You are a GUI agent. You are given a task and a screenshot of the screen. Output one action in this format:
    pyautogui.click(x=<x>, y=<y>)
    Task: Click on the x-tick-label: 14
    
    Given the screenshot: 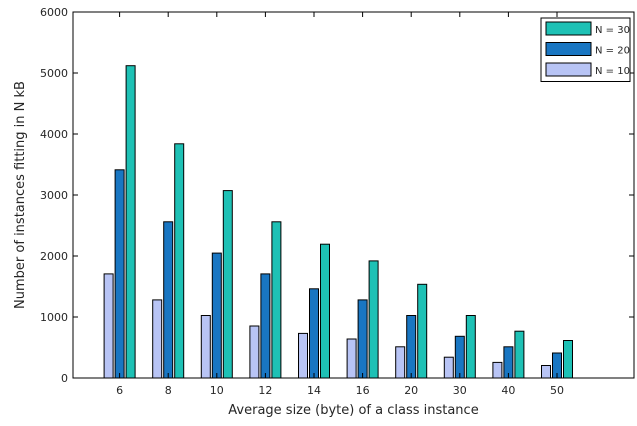 What is the action you would take?
    pyautogui.click(x=314, y=390)
    